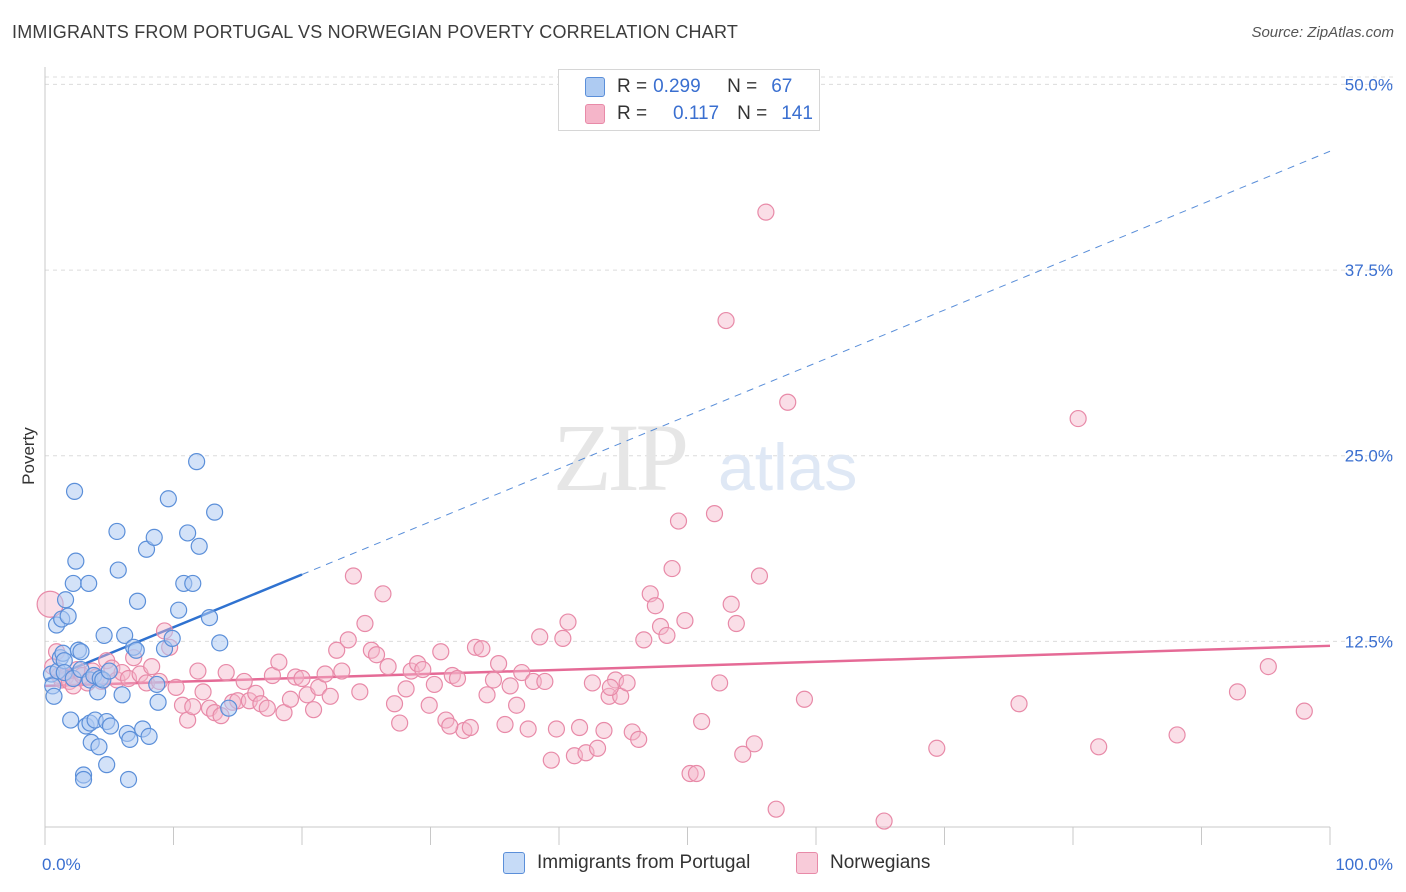  What do you see at coordinates (880, 862) in the screenshot?
I see `legend-label-norwegians: Norwegians` at bounding box center [880, 862].